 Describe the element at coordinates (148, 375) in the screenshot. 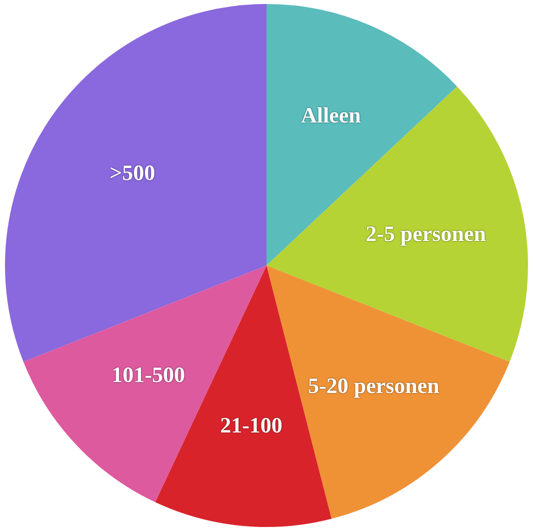

I see `slice-label: 101-500` at that location.